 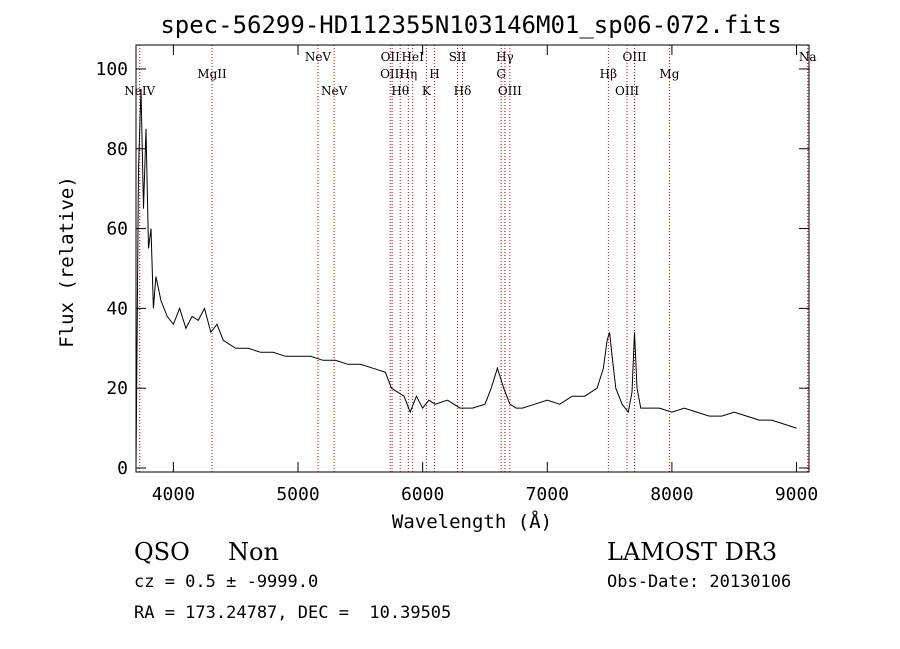 I want to click on x-tick-label: 7000, so click(x=547, y=494).